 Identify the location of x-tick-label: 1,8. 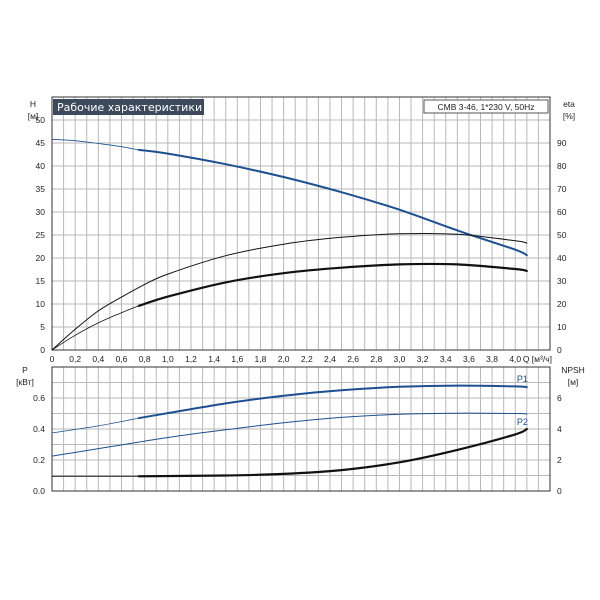
(261, 359).